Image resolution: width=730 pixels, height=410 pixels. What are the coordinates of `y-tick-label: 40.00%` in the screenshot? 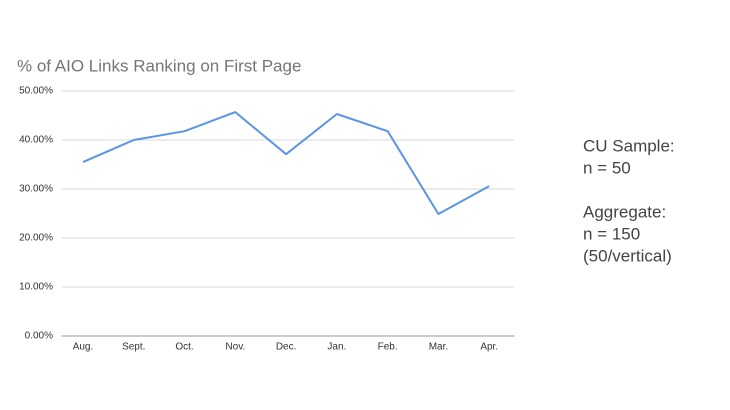 It's located at (36, 140).